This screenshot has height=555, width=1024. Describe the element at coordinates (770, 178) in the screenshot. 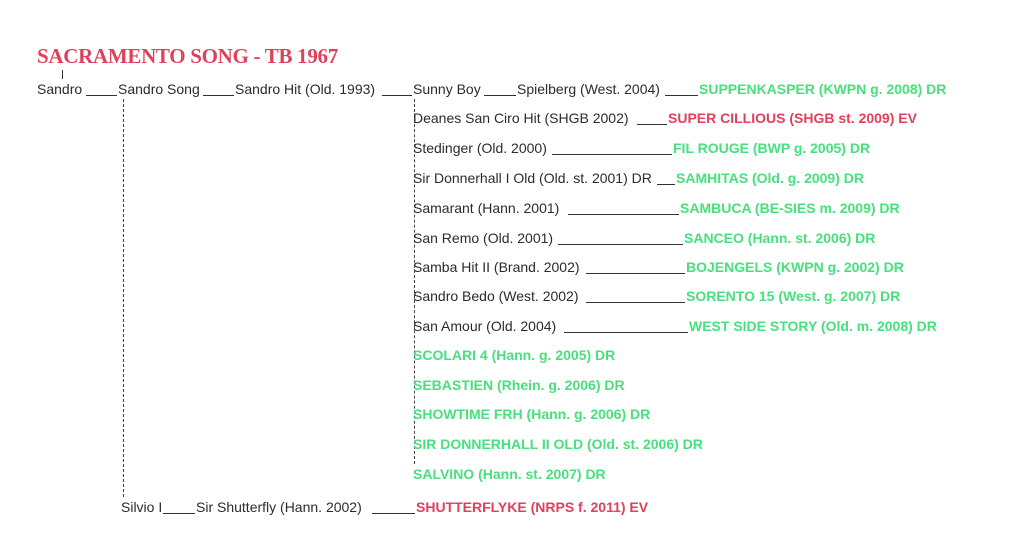

I see `horse-samhitas: SAMHITAS (Old. g. 2009) DR` at that location.